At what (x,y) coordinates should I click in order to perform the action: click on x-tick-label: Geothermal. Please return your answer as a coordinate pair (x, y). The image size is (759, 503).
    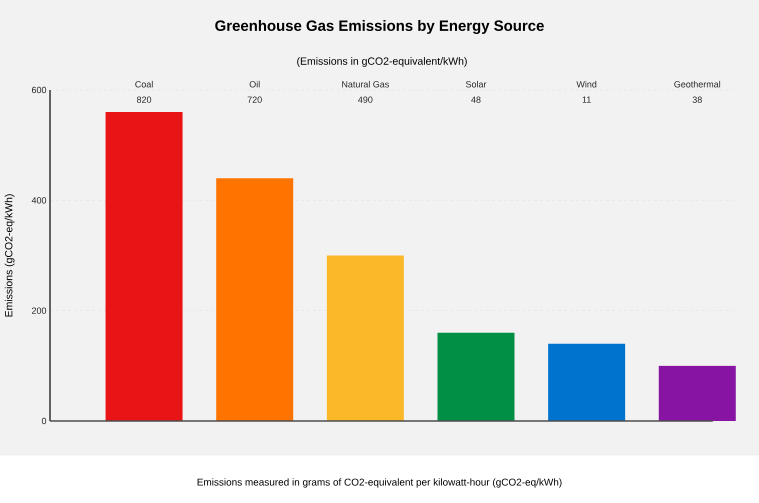
    Looking at the image, I should click on (697, 84).